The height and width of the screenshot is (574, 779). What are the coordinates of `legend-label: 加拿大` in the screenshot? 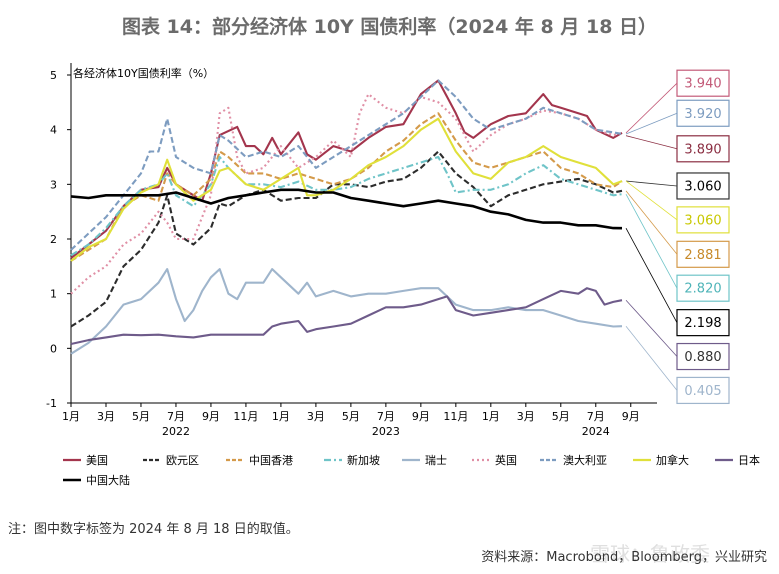 It's located at (672, 460).